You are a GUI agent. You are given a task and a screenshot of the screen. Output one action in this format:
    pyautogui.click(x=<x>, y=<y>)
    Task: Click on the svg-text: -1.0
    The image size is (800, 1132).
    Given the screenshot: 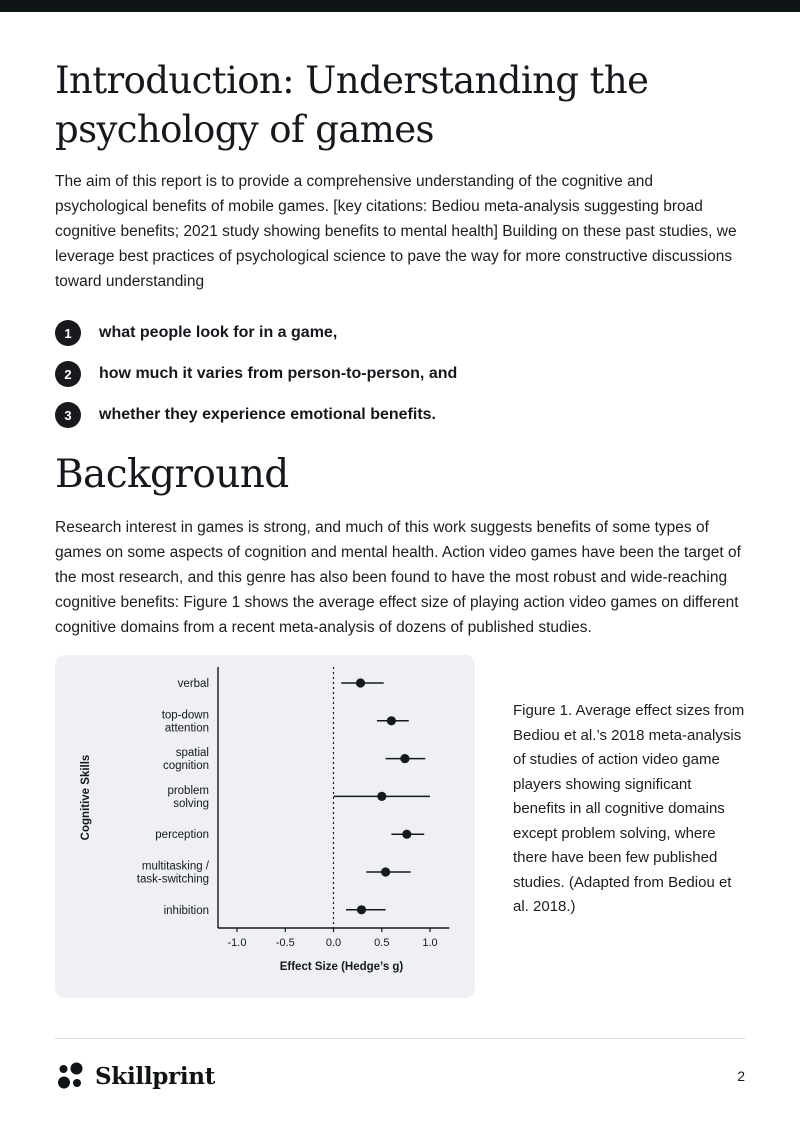 What is the action you would take?
    pyautogui.click(x=237, y=943)
    